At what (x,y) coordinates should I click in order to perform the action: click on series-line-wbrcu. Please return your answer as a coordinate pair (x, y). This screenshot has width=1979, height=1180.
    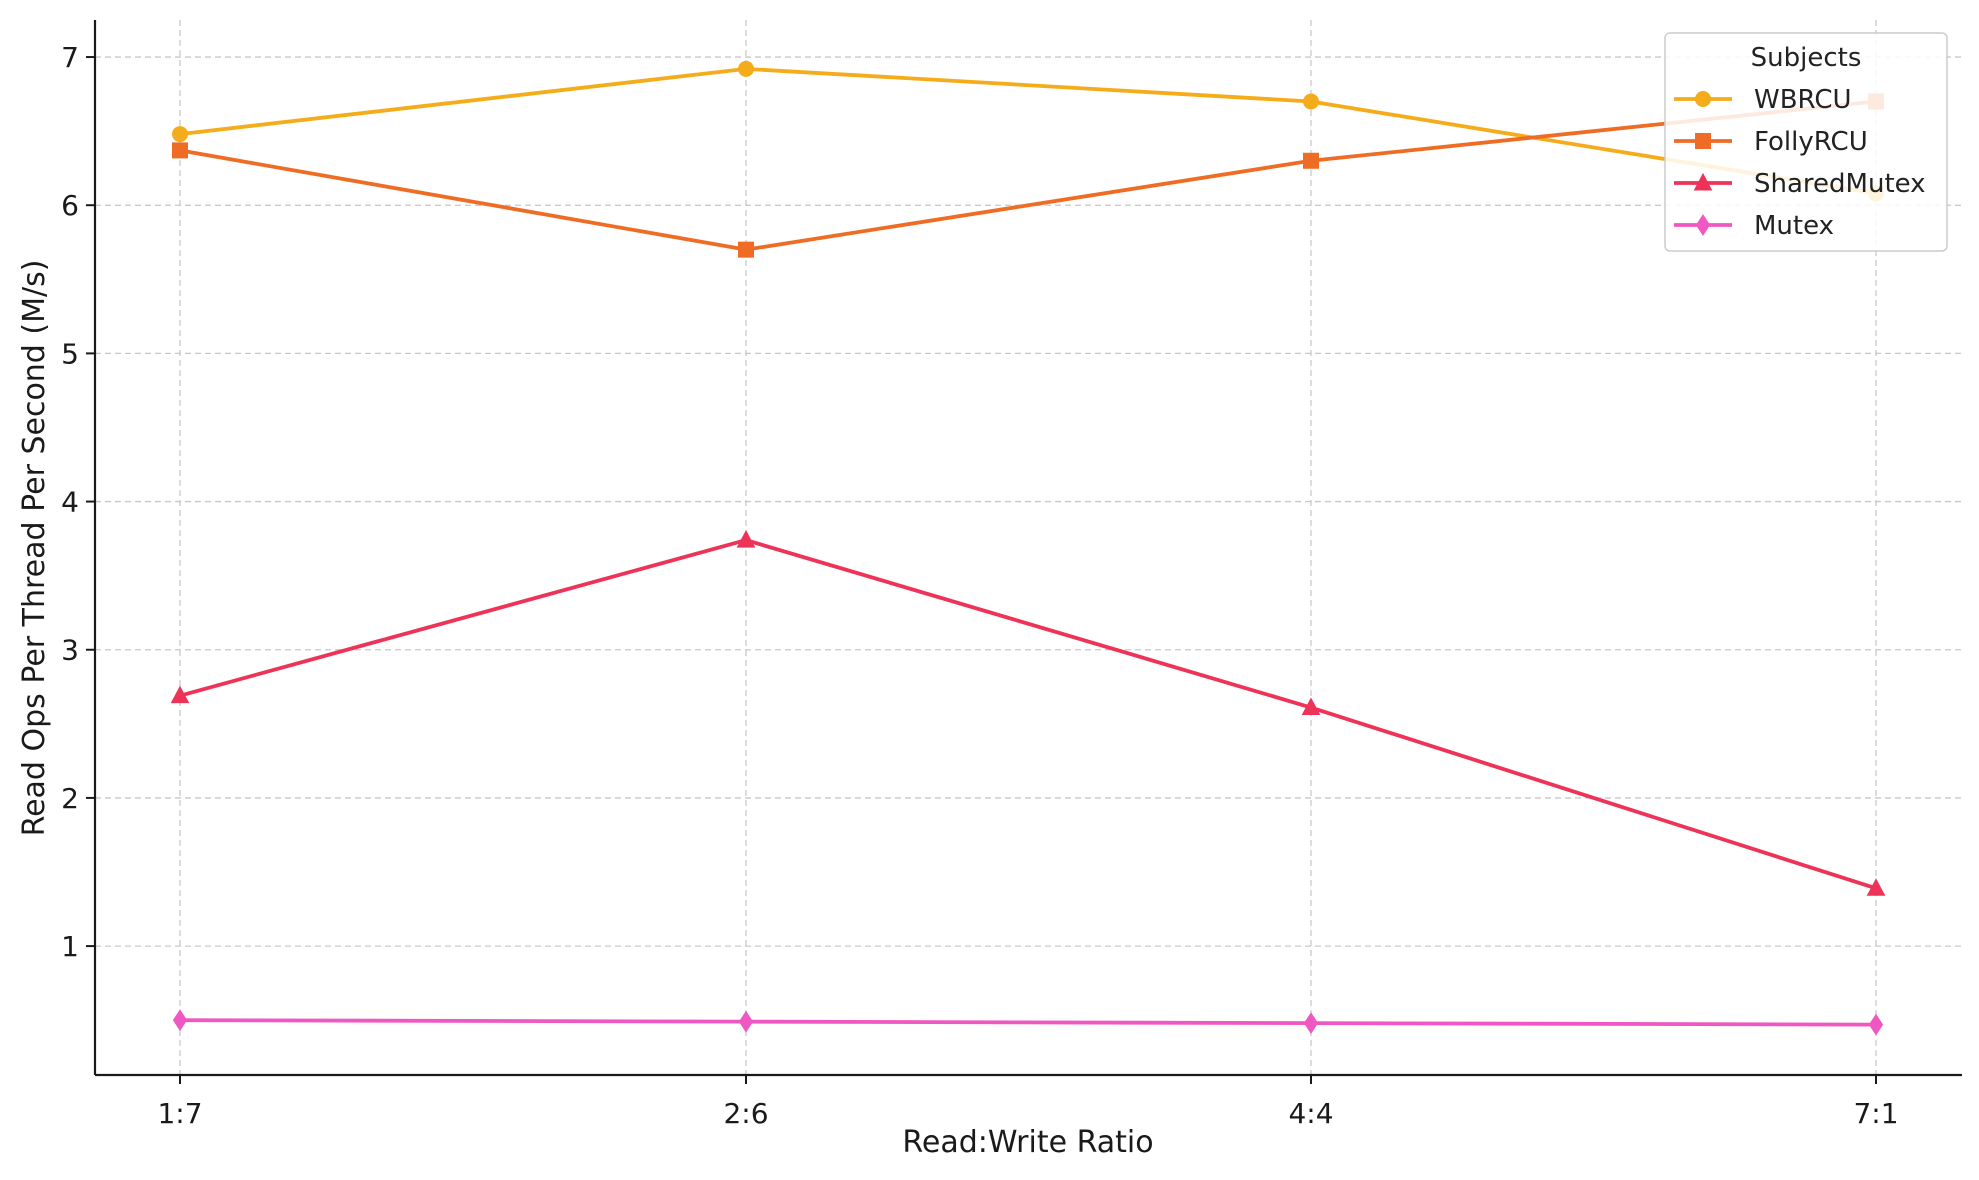
    Looking at the image, I should click on (1028, 131).